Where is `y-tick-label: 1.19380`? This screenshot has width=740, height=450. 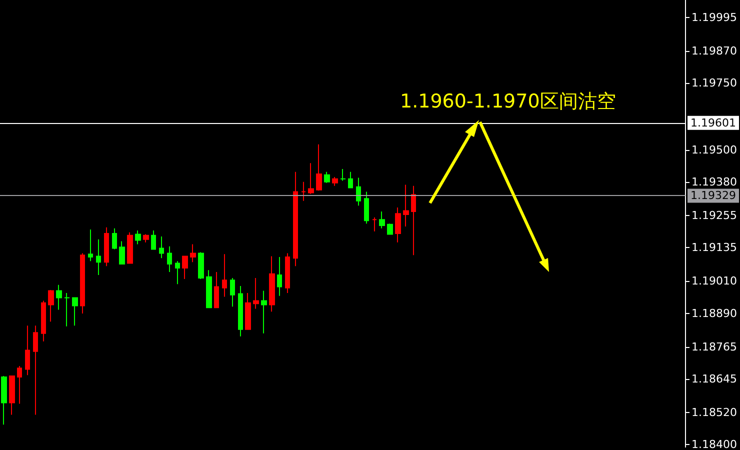
y-tick-label: 1.19380 is located at coordinates (715, 182).